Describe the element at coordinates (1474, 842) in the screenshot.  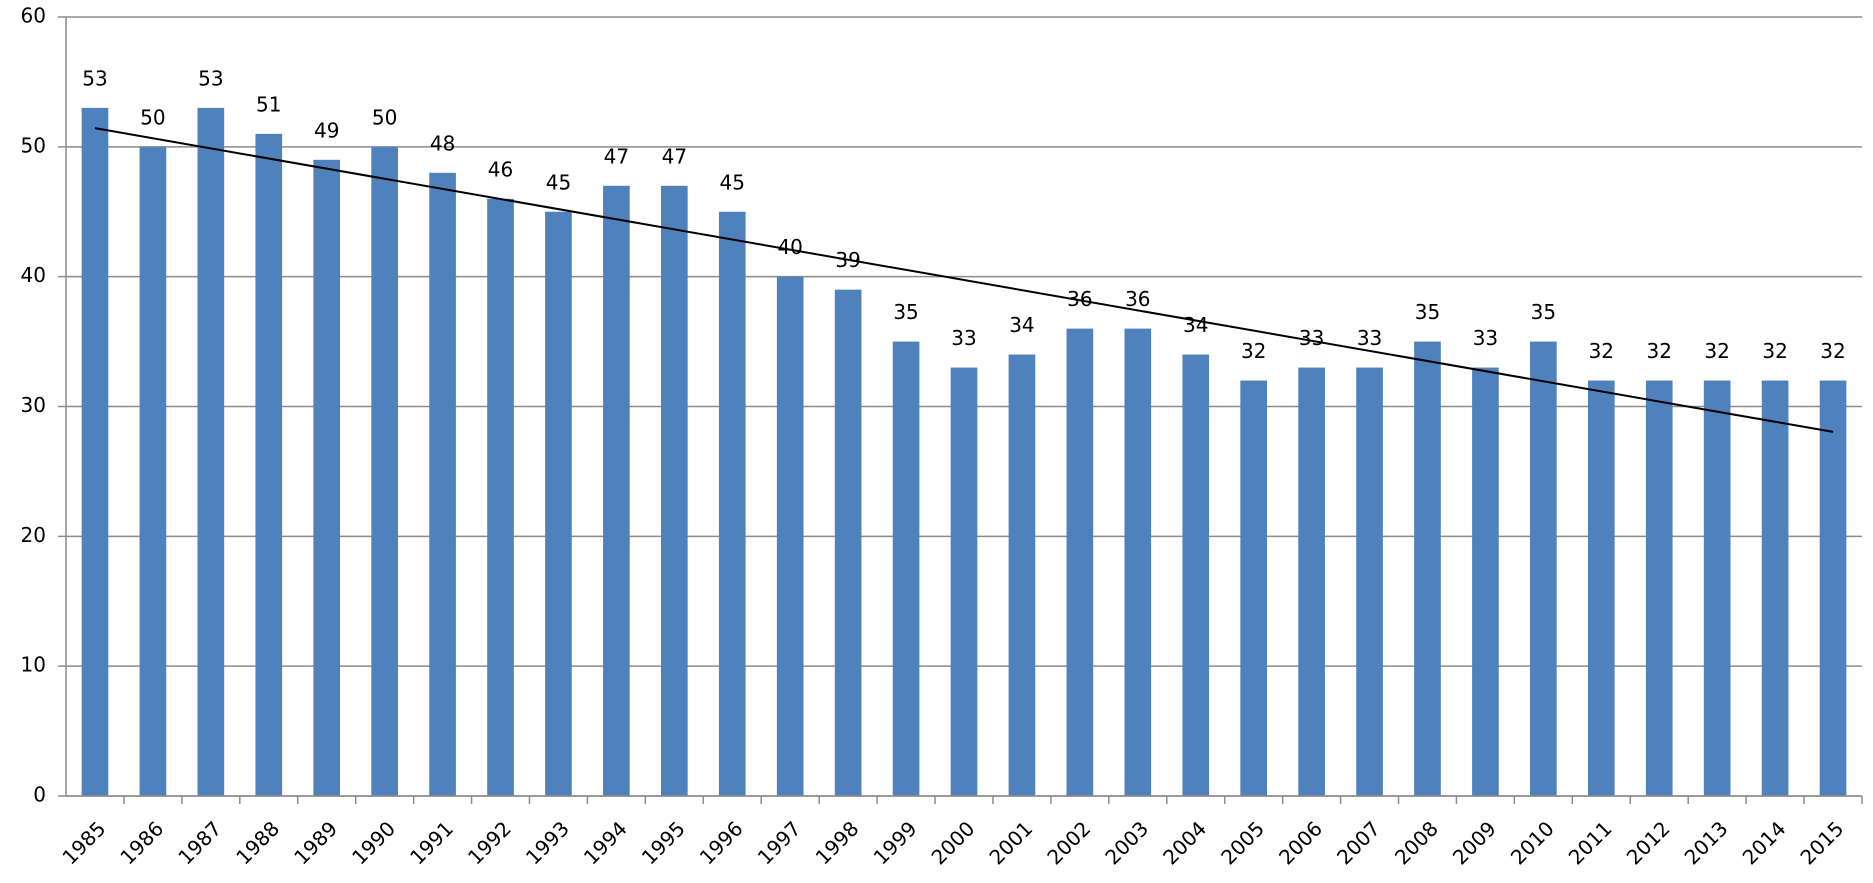
I see `x-tick-label: 2009` at that location.